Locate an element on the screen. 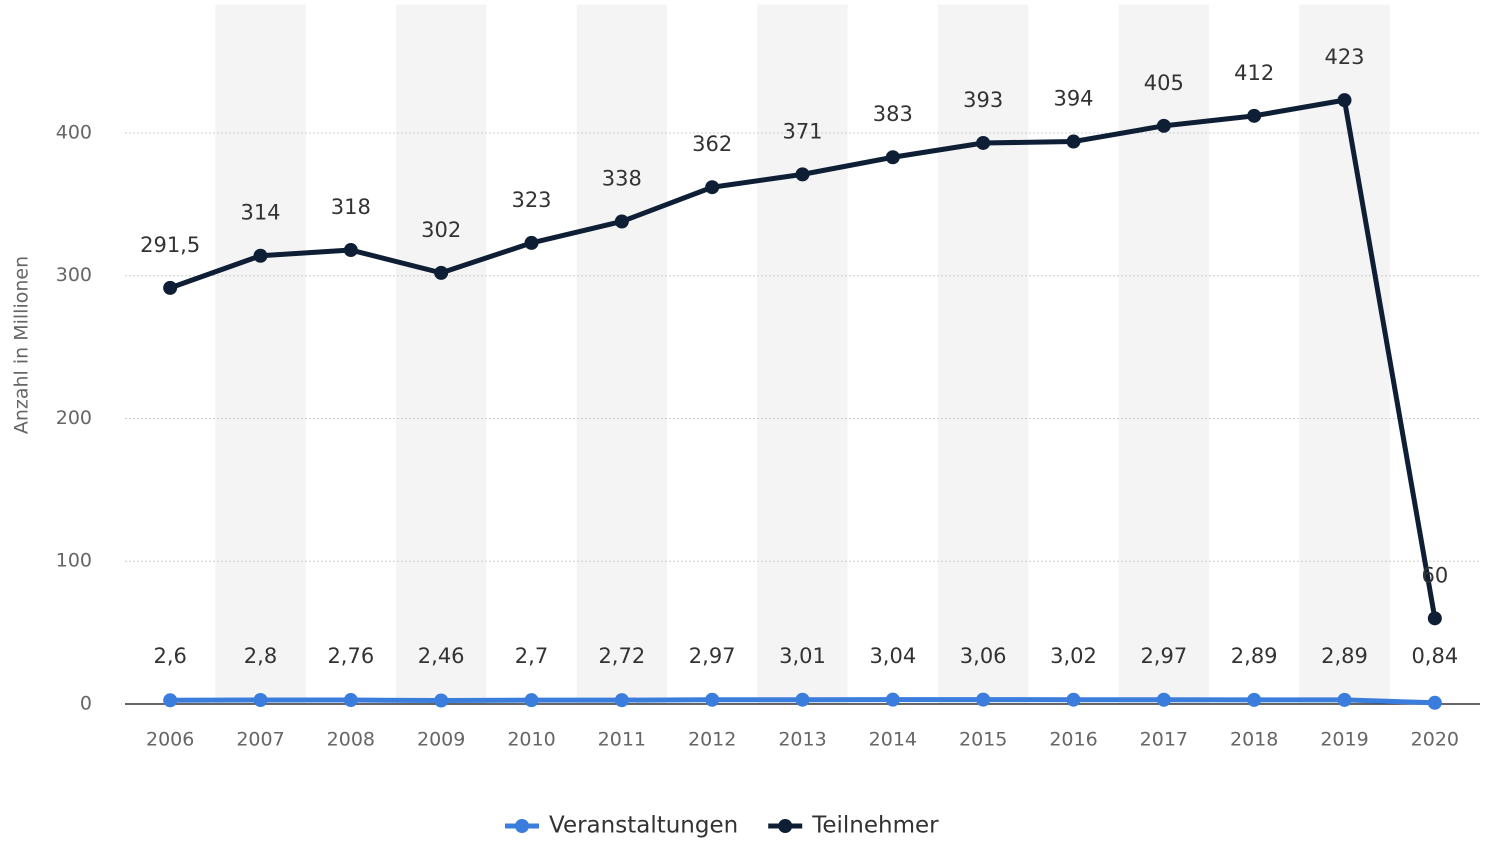 This screenshot has height=846, width=1503. value-label: 60 is located at coordinates (1434, 575).